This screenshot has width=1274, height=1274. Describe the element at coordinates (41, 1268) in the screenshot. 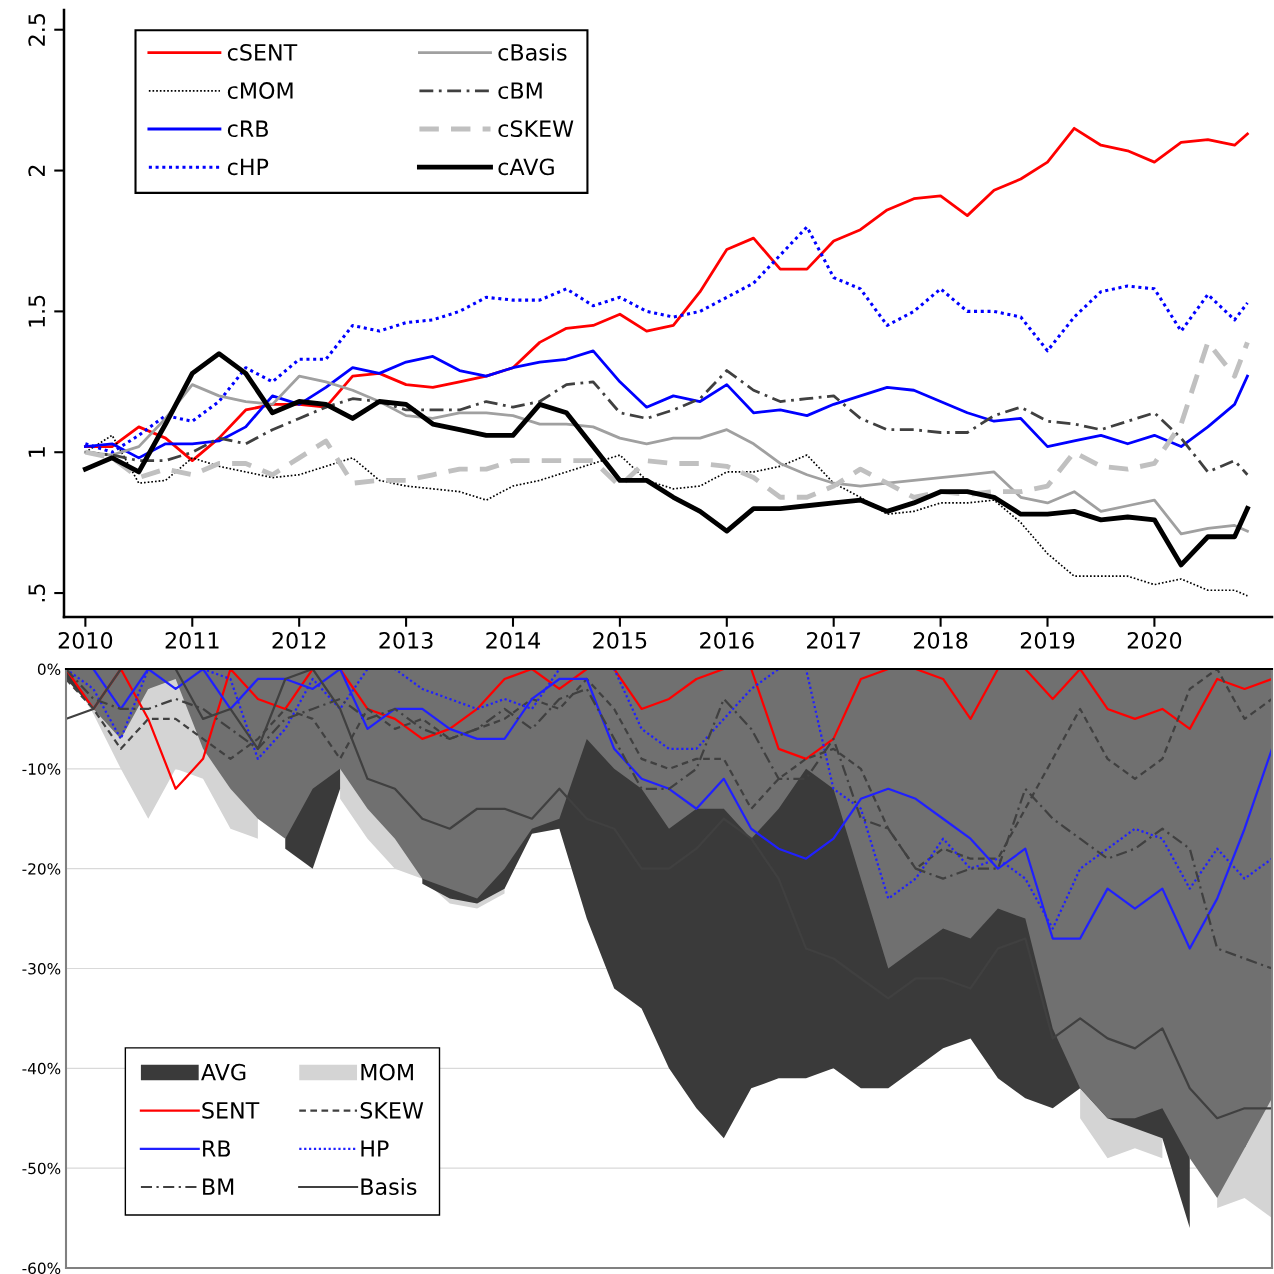

I see `y-tick-label: -60%` at that location.